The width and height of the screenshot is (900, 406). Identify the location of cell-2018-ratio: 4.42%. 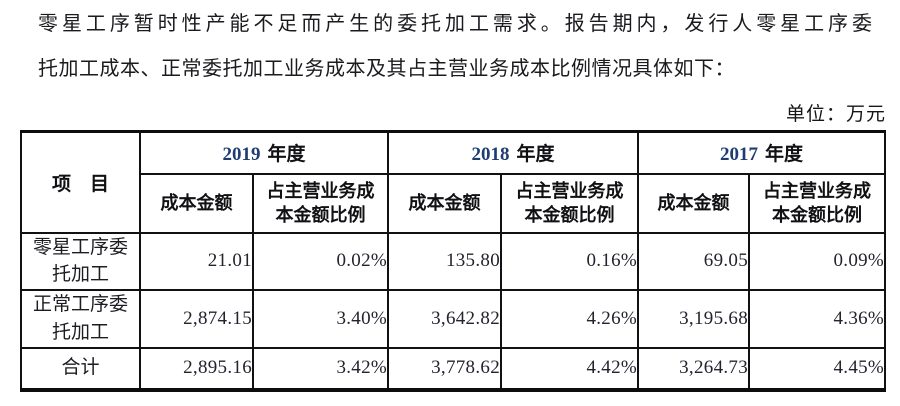
(570, 368).